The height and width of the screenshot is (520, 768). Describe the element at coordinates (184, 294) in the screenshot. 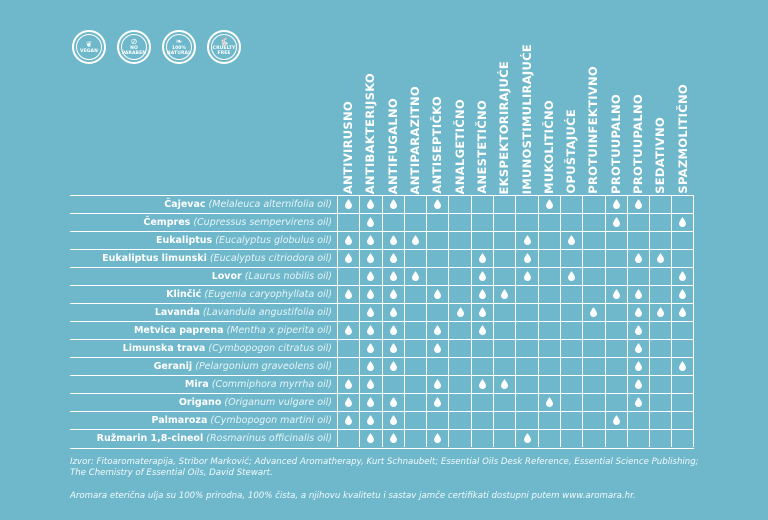

I see `oil-name: Klinčić` at that location.